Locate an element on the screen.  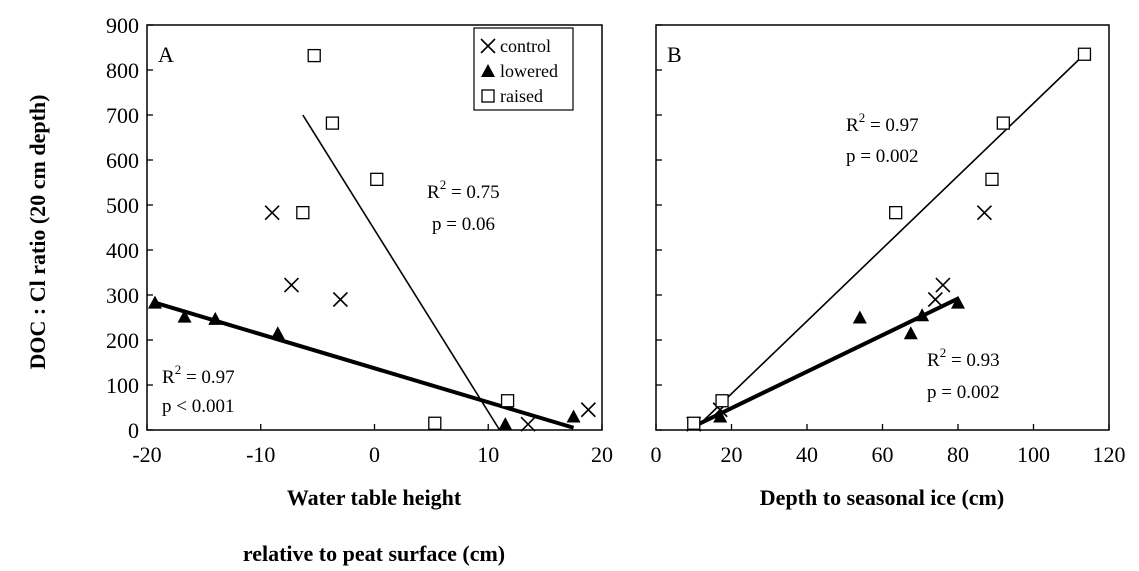
panel-b-y-ticks is located at coordinates (659, 227).